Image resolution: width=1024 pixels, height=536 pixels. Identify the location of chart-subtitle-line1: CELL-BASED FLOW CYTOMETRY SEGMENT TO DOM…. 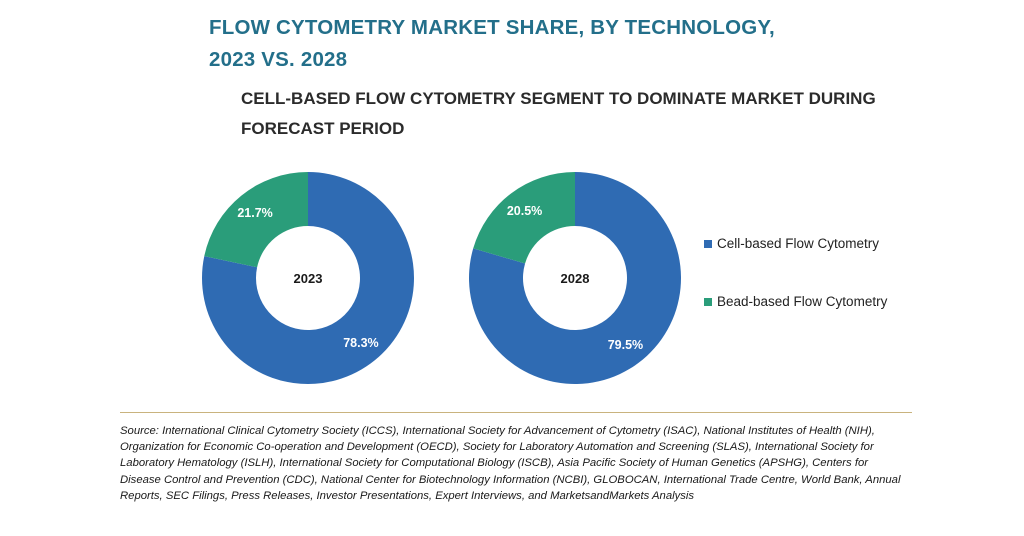
(558, 98).